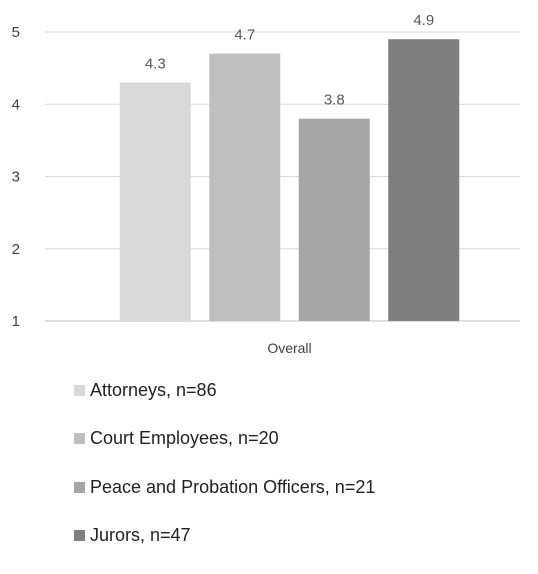 The width and height of the screenshot is (538, 574). I want to click on legend-label: Peace and Probation Officers, n=21, so click(233, 486).